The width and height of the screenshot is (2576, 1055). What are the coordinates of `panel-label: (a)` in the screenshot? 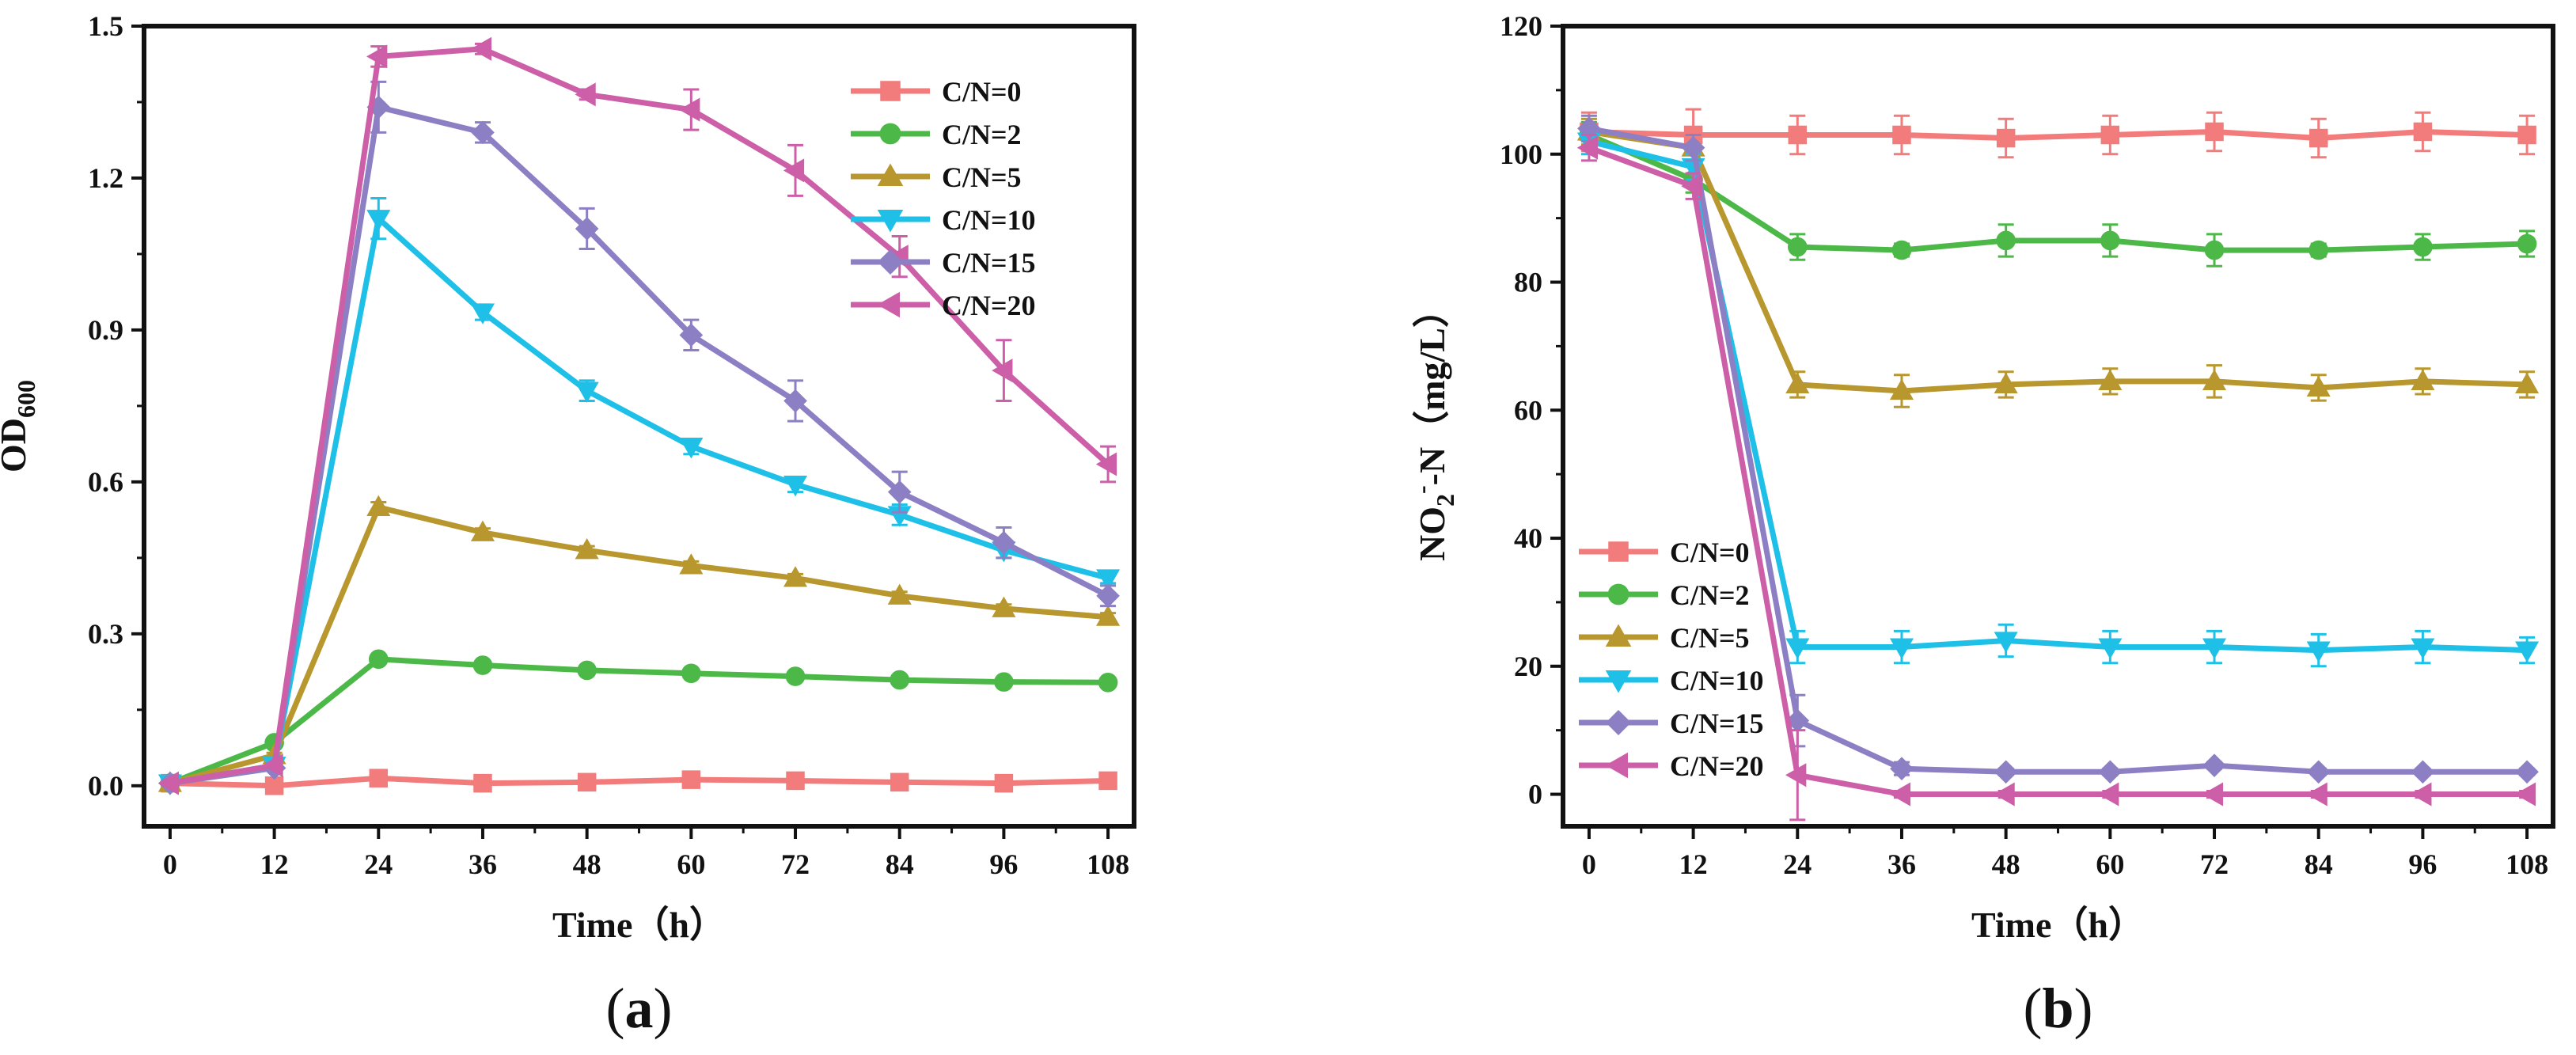 It's located at (639, 1008).